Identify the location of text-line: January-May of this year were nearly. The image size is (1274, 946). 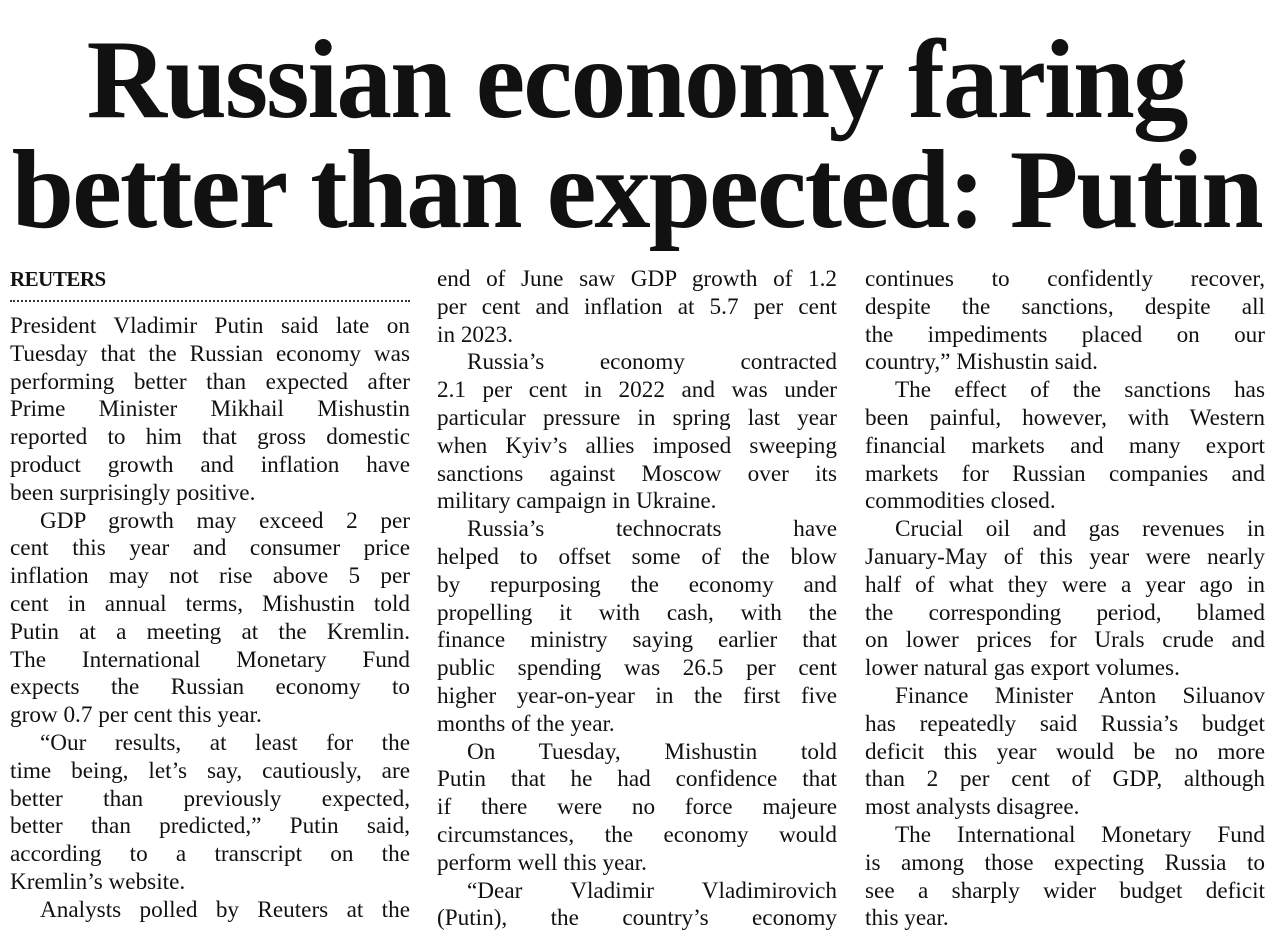
(1065, 556).